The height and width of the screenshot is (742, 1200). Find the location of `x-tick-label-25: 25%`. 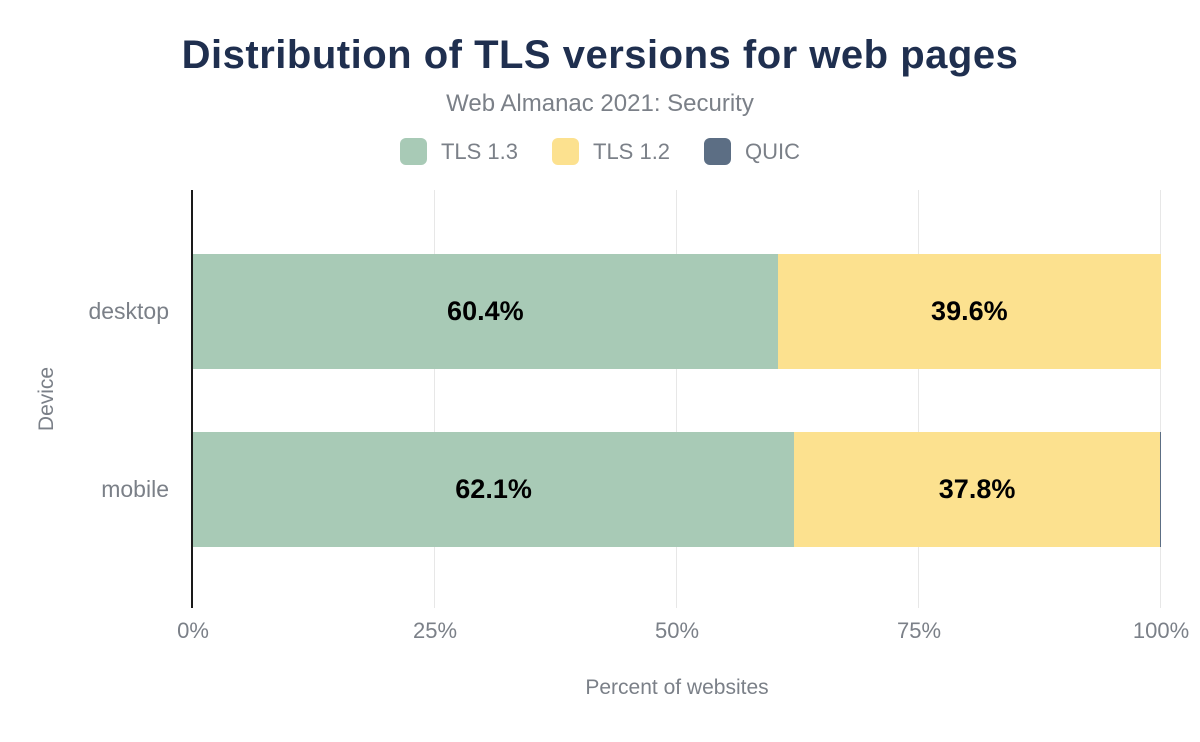

x-tick-label-25: 25% is located at coordinates (435, 630).